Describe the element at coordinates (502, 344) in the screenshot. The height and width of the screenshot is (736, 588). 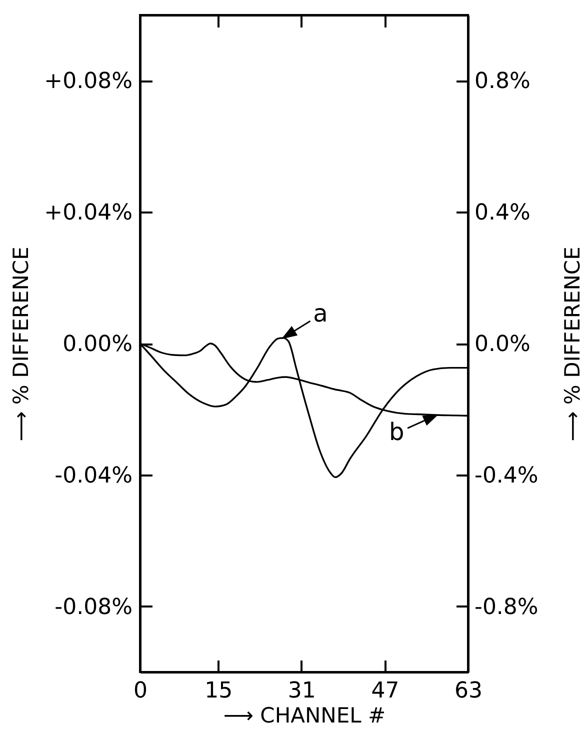
I see `y2-tick-label: 0.0%` at that location.